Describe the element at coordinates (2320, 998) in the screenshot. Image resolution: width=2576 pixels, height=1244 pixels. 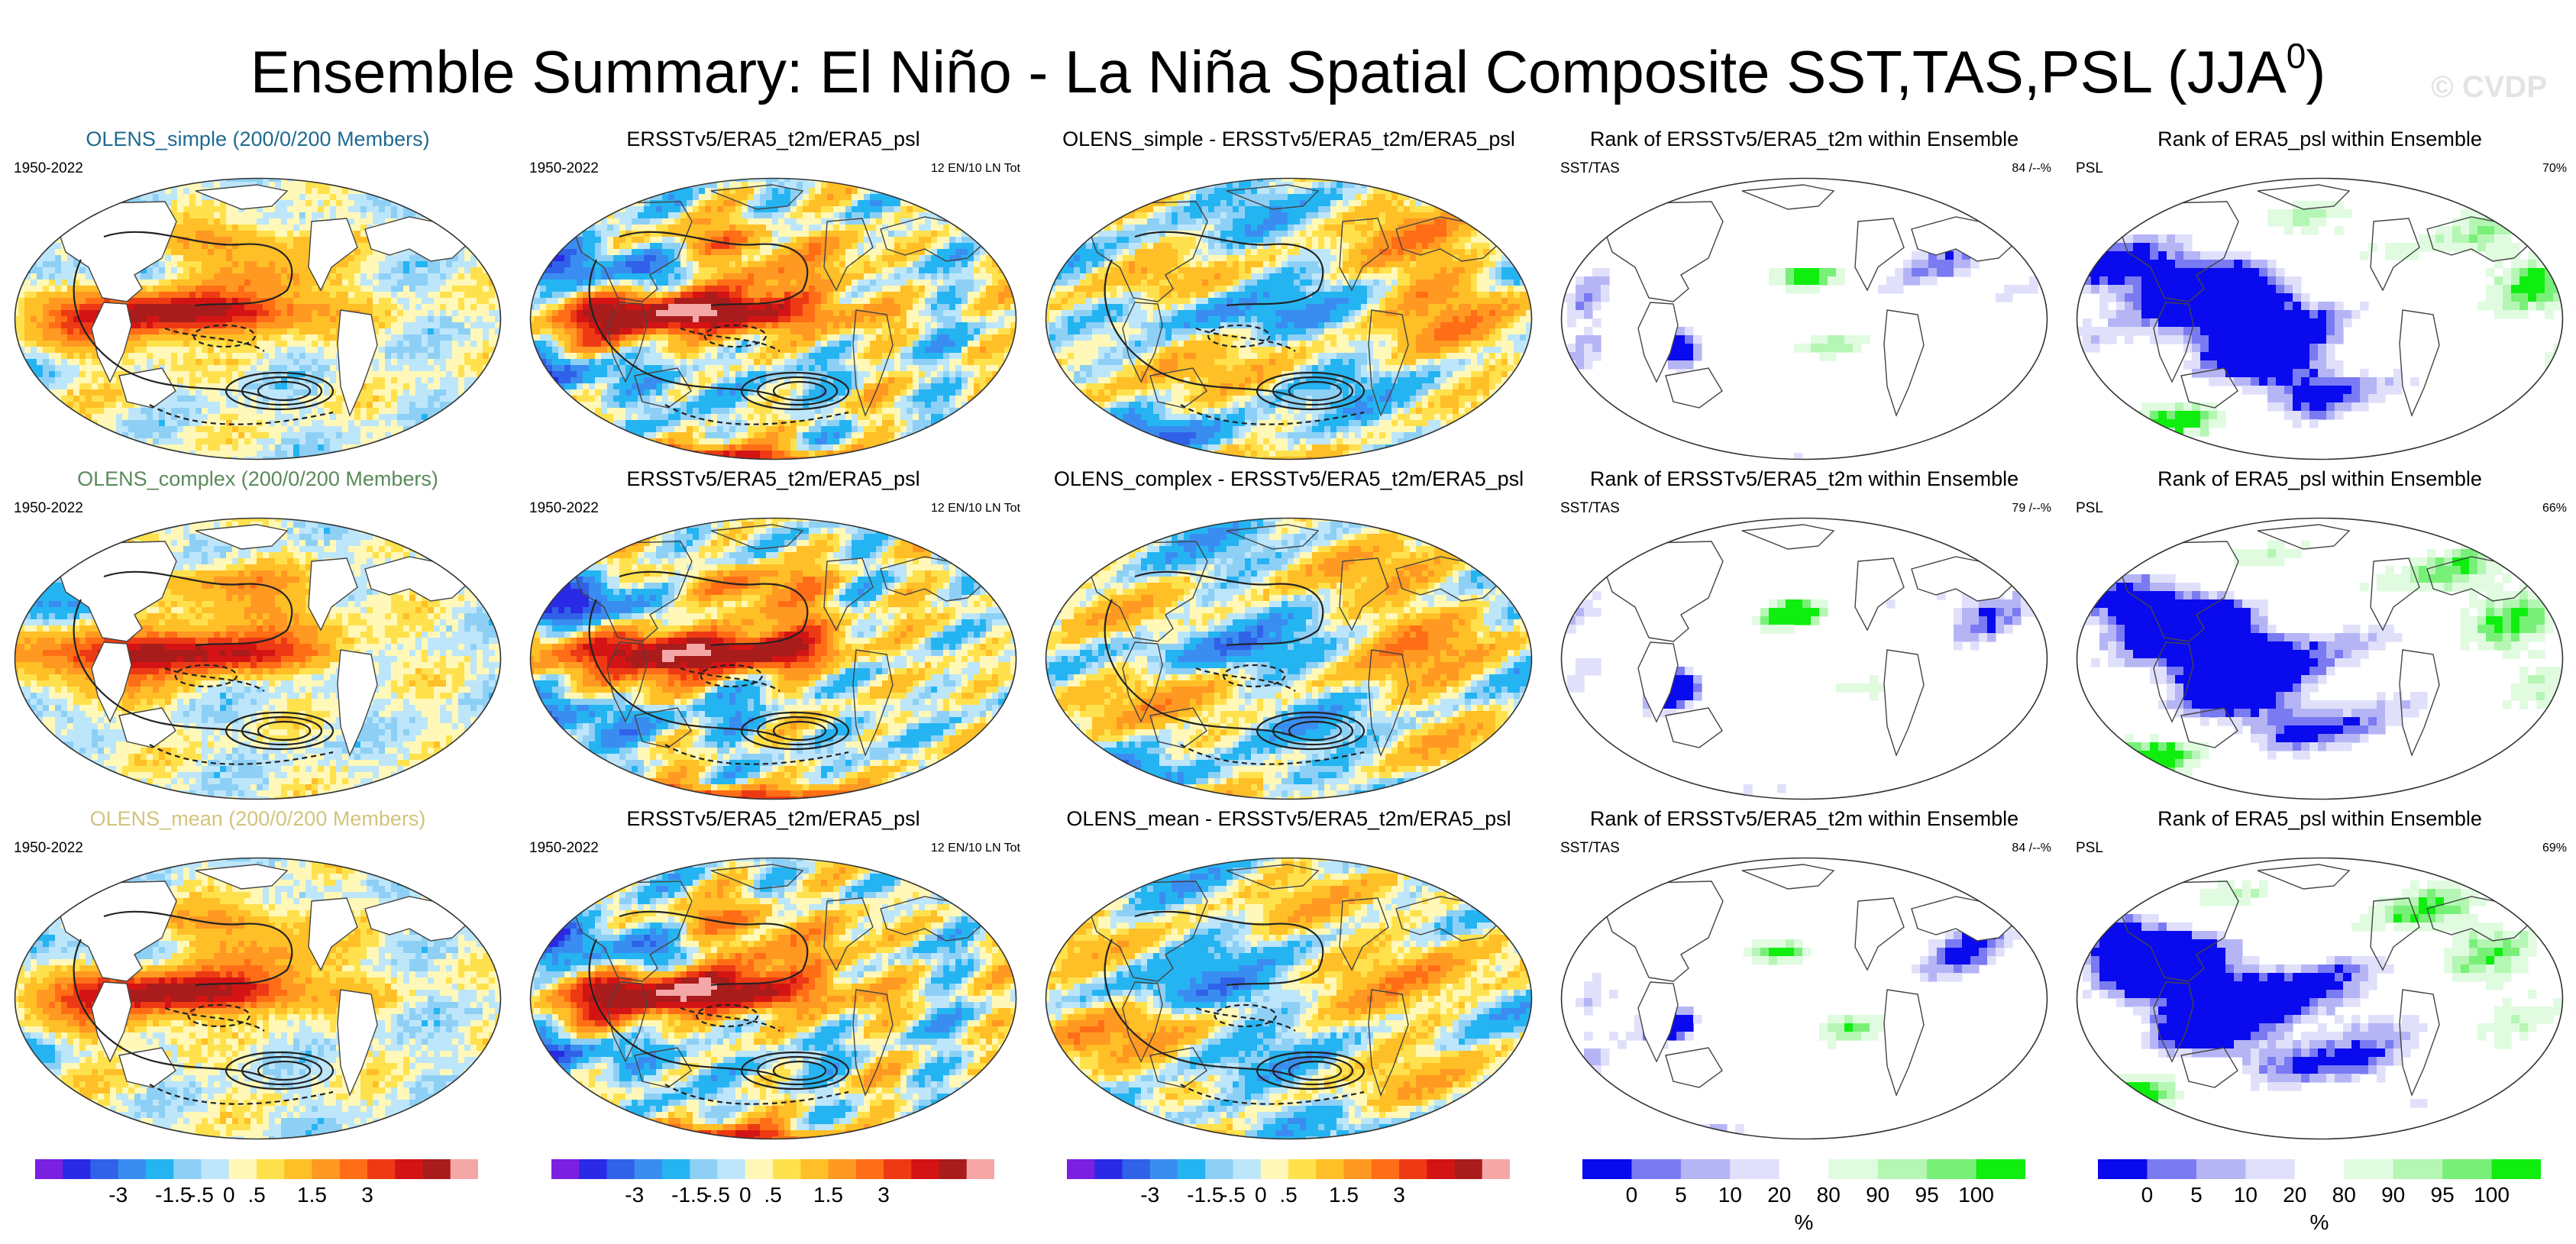
I see `map-r3-rank-psl` at that location.